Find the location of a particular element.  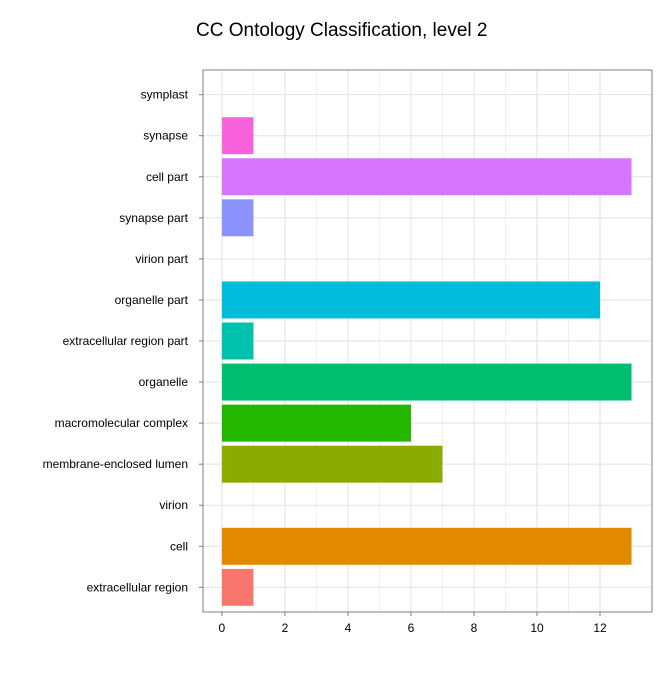

x-tick-labels: 0 2 4 6 8 10 12 is located at coordinates (413, 623).